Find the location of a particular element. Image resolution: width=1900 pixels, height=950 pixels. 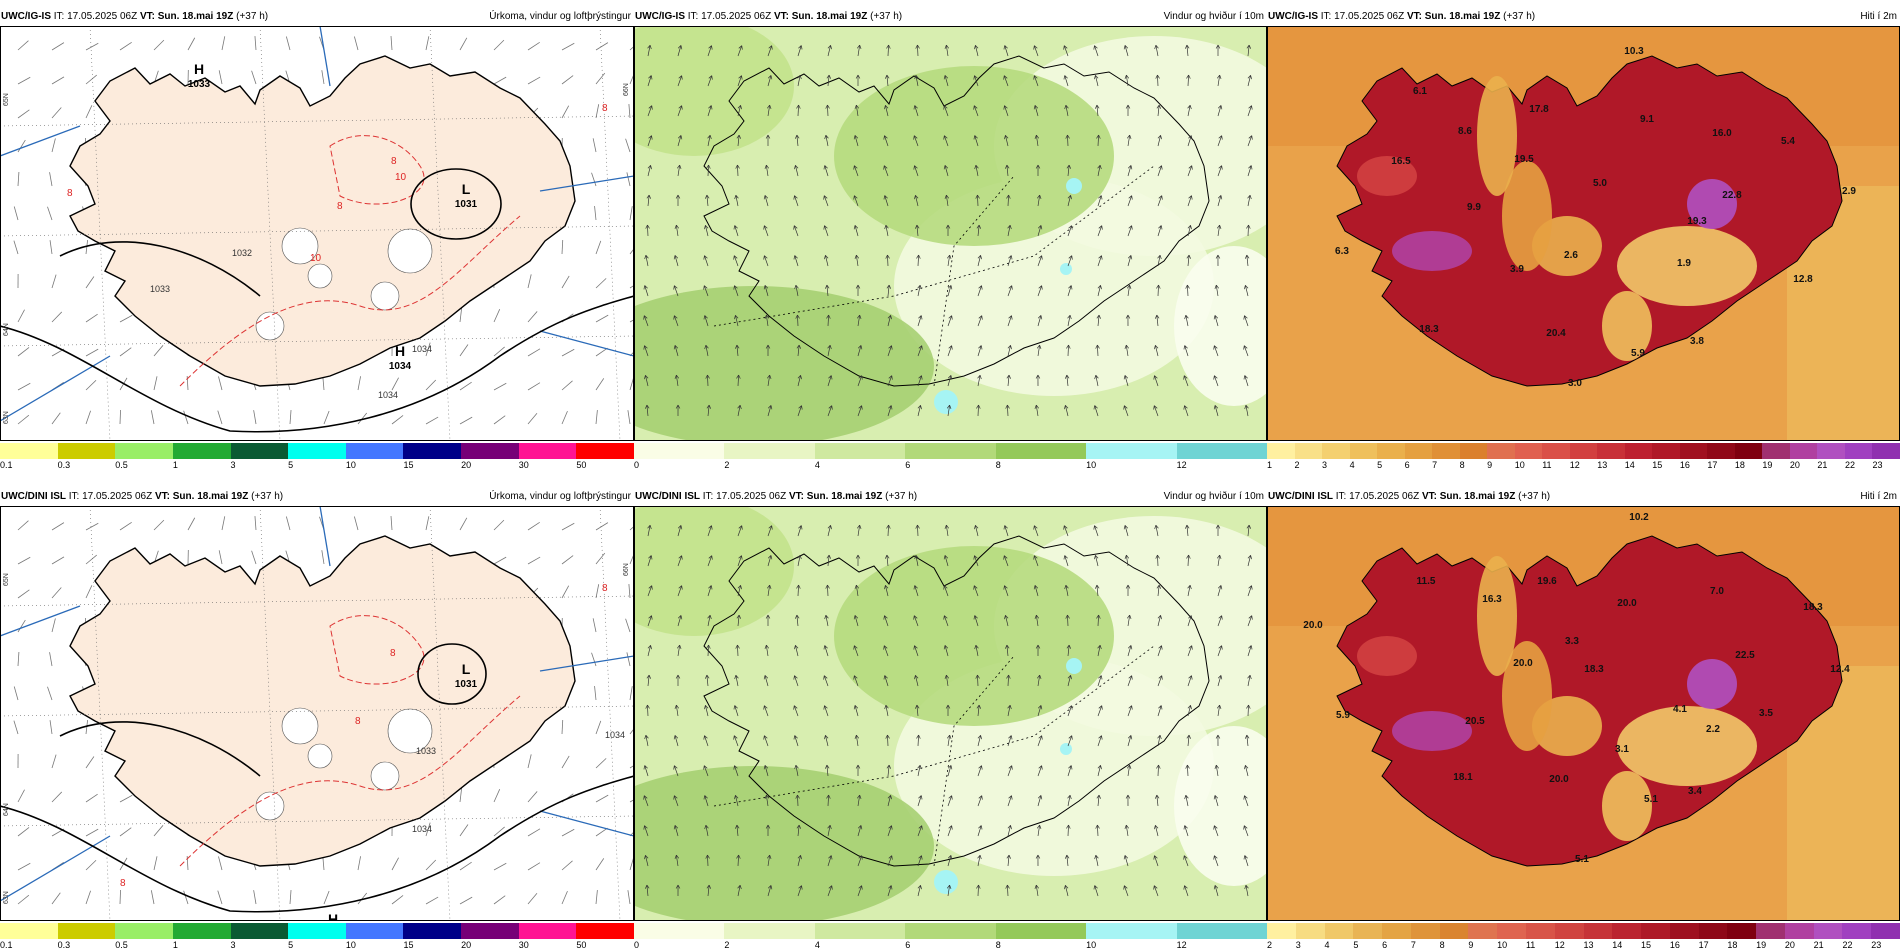

temperature-label: 20.5 is located at coordinates (1475, 721).